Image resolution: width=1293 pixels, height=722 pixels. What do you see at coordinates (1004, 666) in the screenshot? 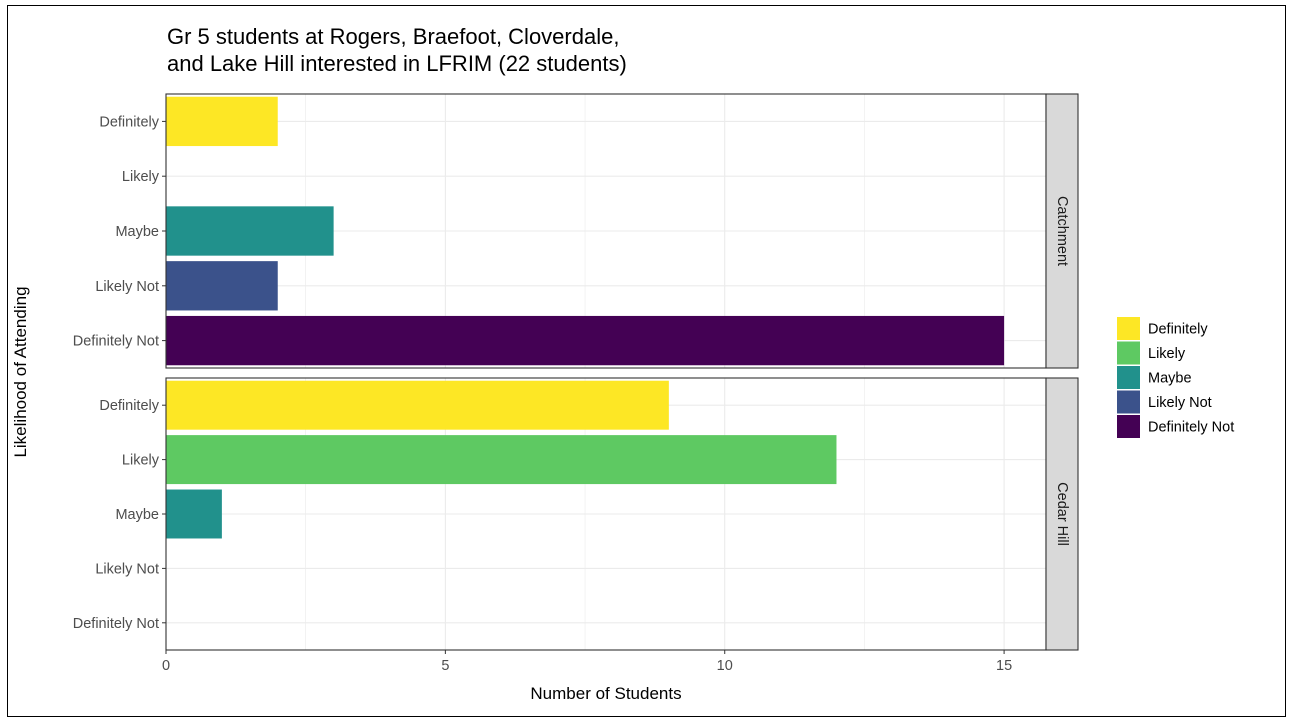
I see `x-tick-label: 15` at bounding box center [1004, 666].